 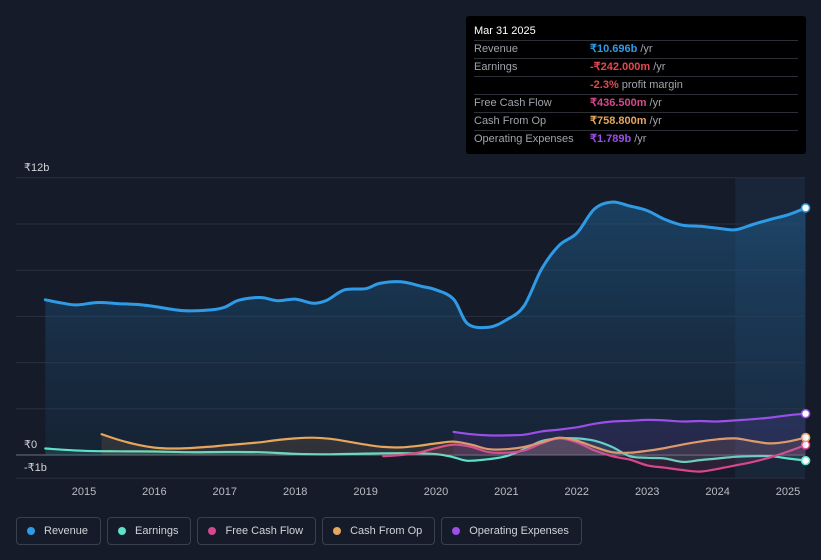 I want to click on tooltip-row-label, so click(x=532, y=85).